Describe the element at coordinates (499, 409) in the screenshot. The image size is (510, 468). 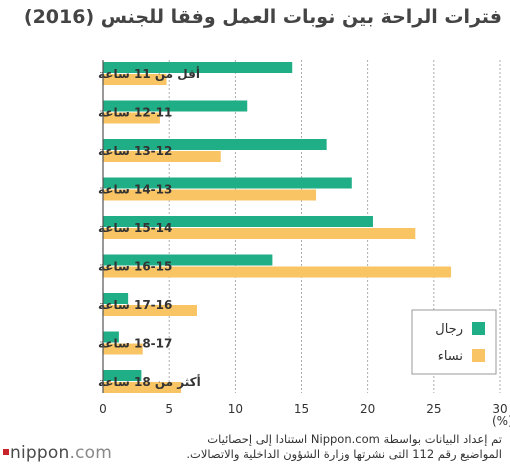
I see `x-tick-label: 30` at that location.